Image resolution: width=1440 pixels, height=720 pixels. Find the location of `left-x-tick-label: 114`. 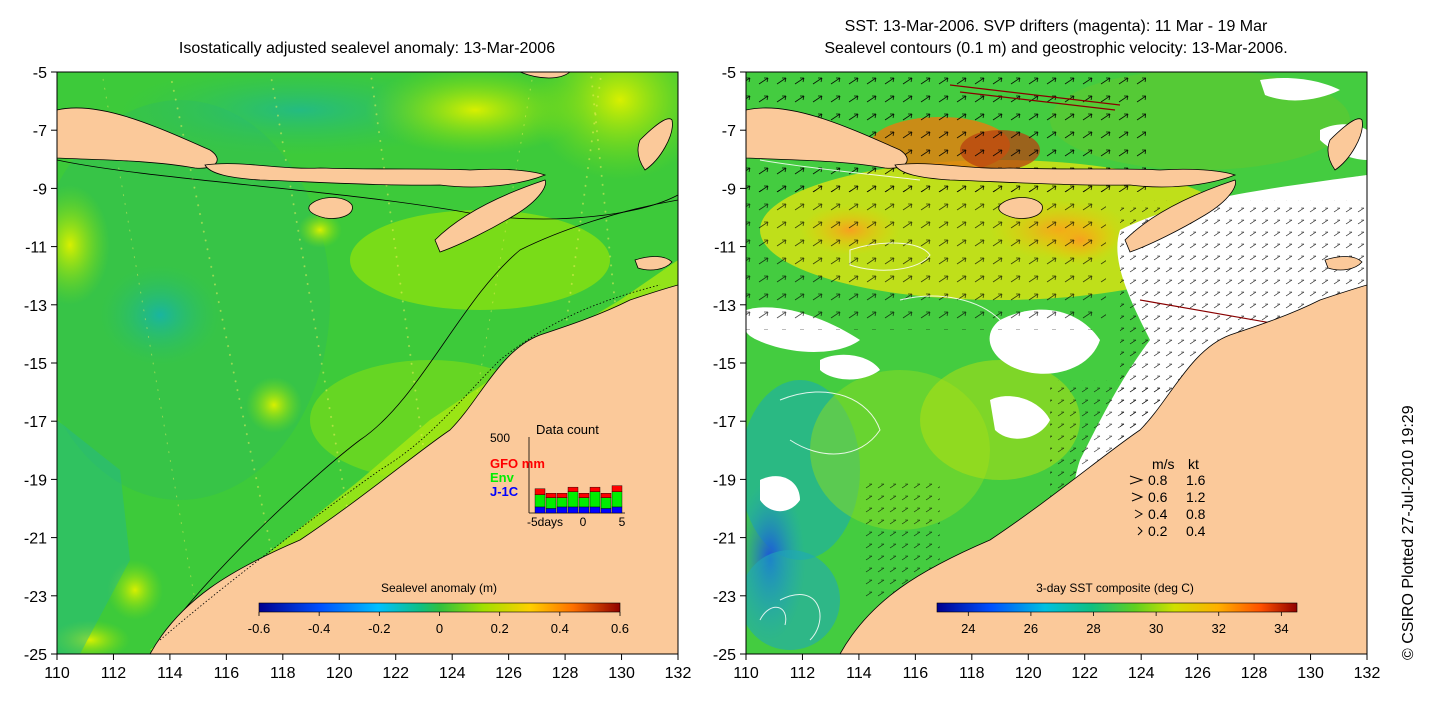

left-x-tick-label: 114 is located at coordinates (170, 673).